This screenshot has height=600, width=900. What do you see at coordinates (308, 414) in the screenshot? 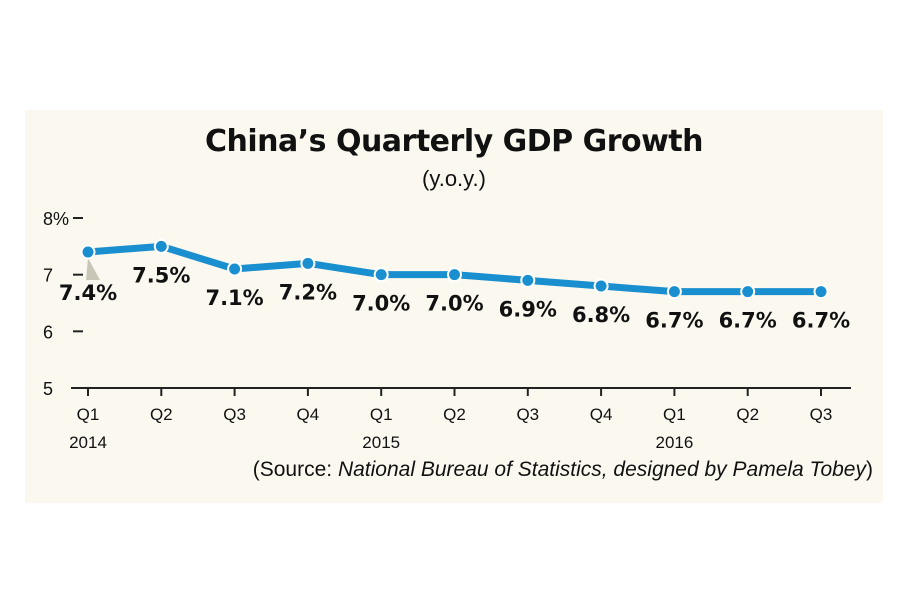
I see `x-tick-label-3: Q4` at bounding box center [308, 414].